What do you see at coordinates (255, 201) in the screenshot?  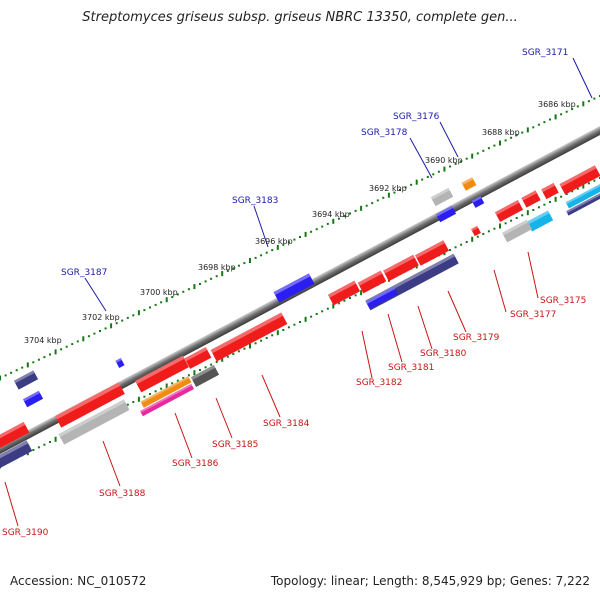 I see `gene-label-sgr3183: SGR_3183` at bounding box center [255, 201].